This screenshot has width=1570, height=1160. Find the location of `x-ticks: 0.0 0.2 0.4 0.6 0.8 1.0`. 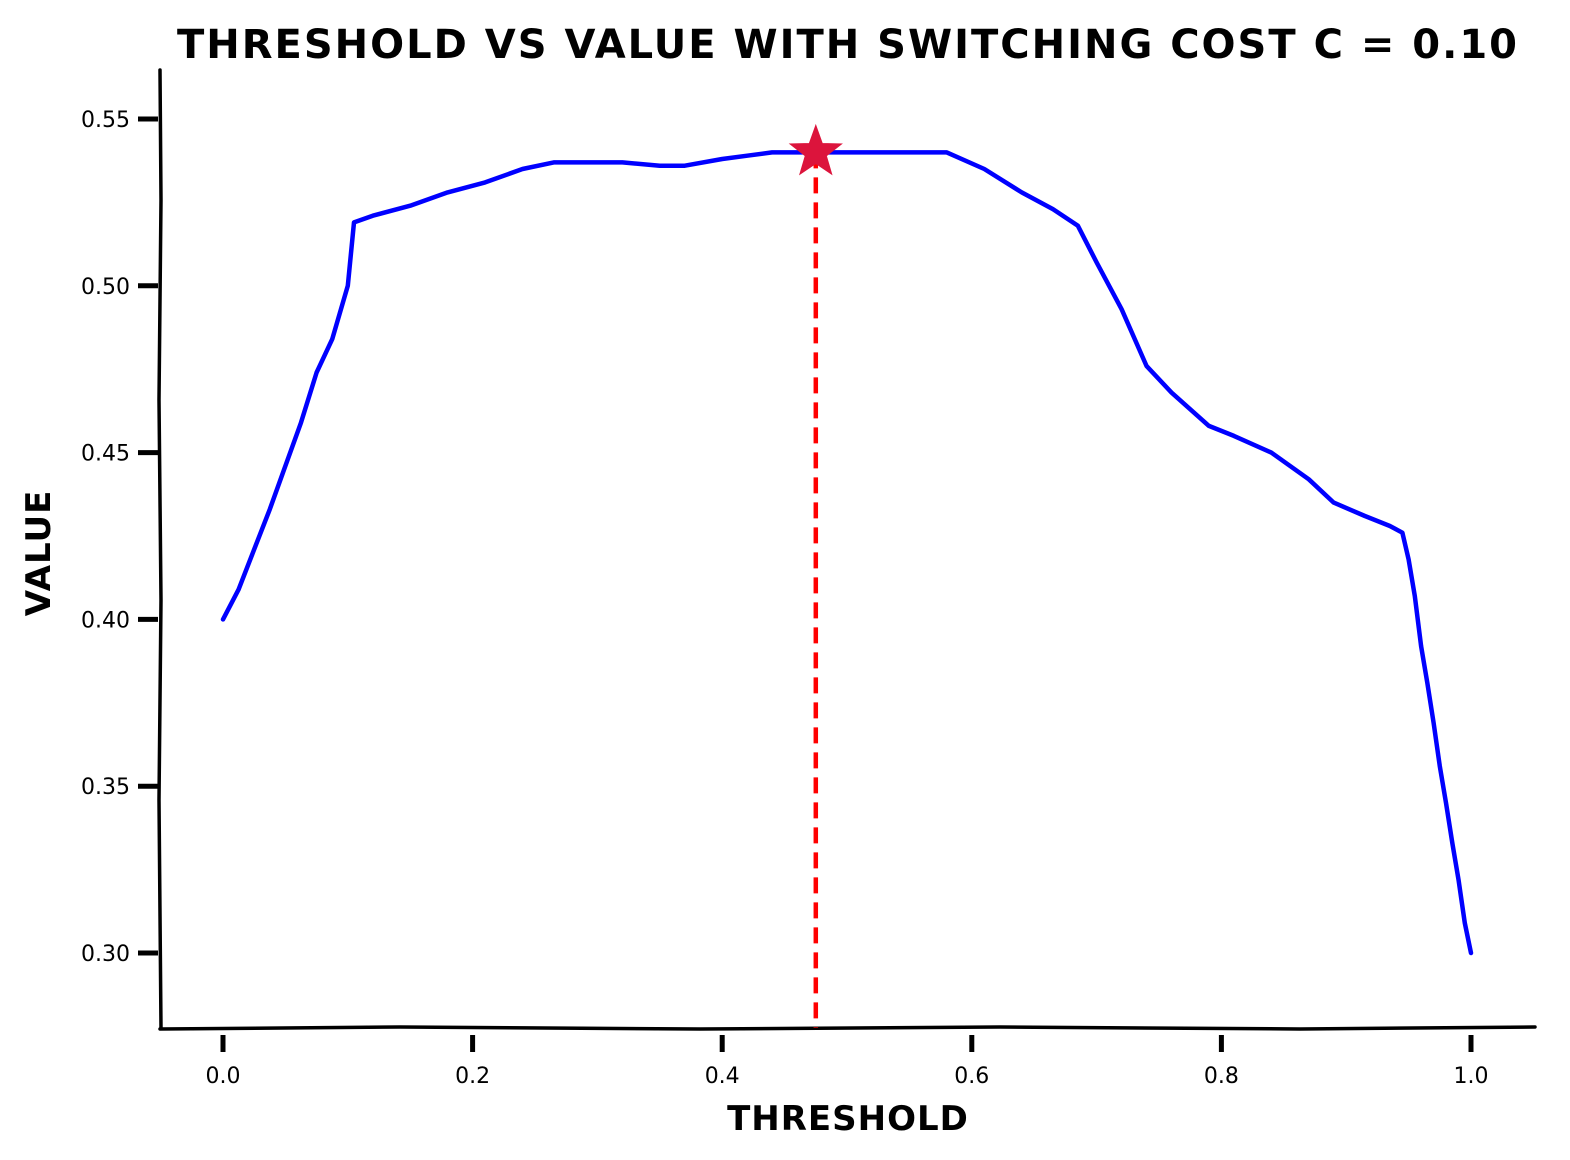

x-ticks: 0.0 0.2 0.4 0.6 0.8 1.0 is located at coordinates (847, 1062).